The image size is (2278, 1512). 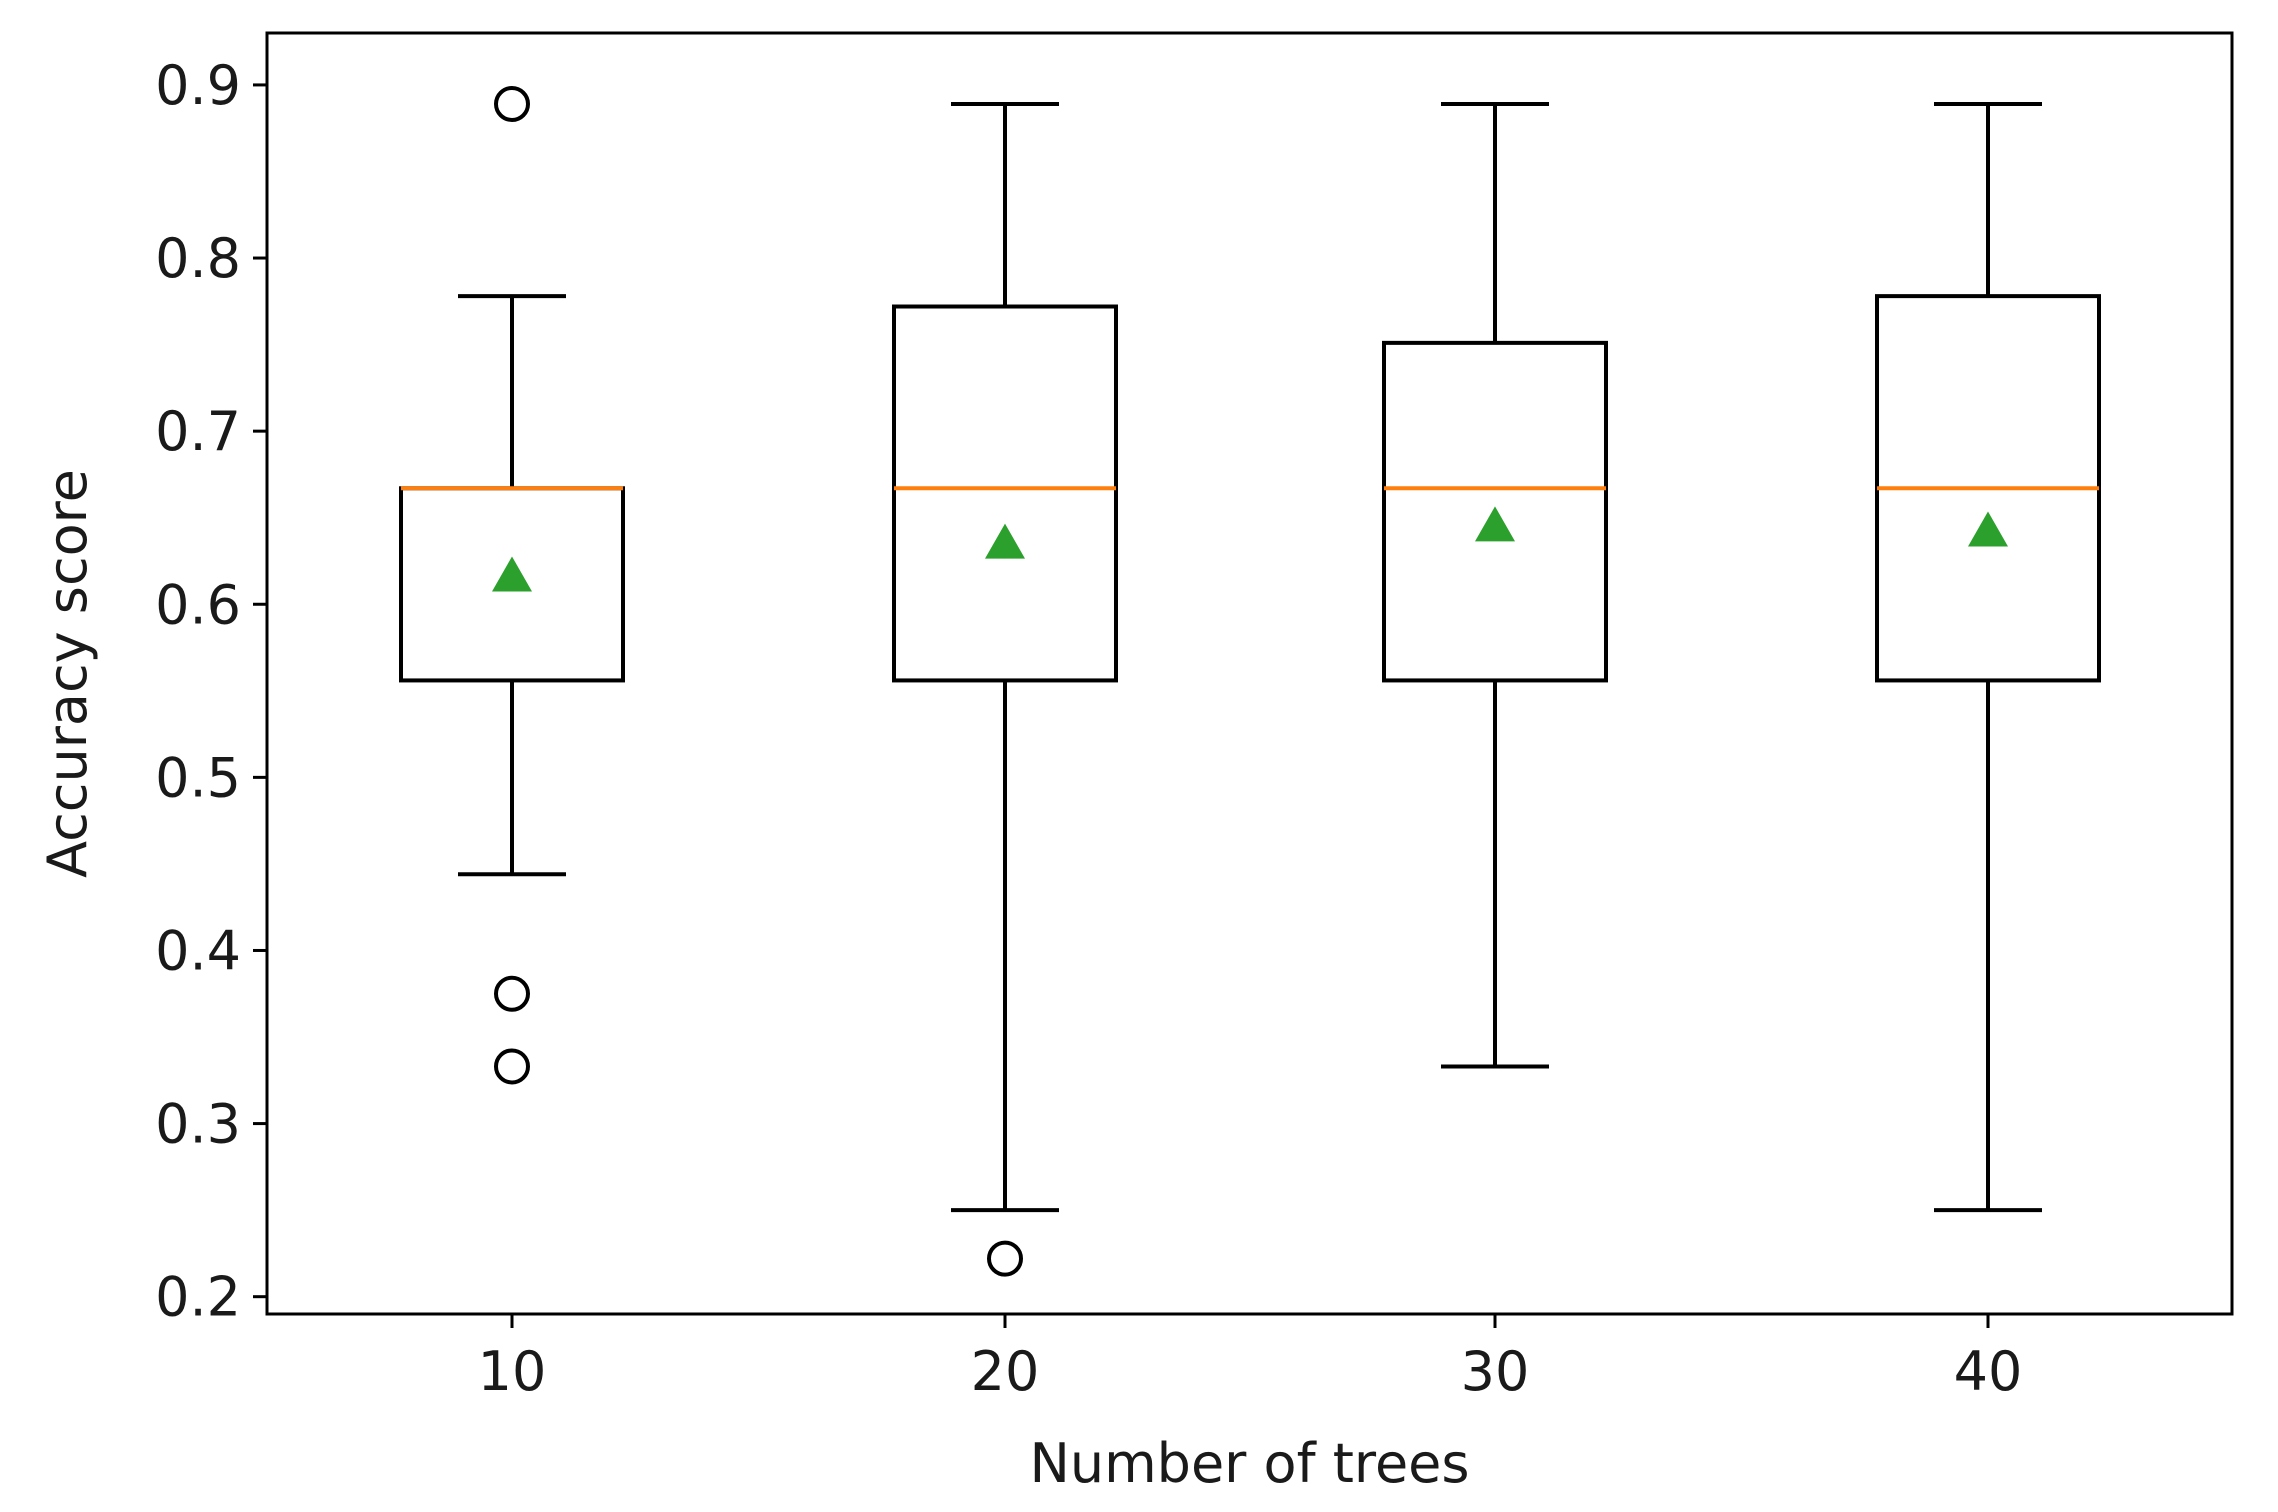 What do you see at coordinates (211, 691) in the screenshot?
I see `y-axis: 0.2 0.3 0.4 0.5 0.6 0.7 0.8 0.9` at bounding box center [211, 691].